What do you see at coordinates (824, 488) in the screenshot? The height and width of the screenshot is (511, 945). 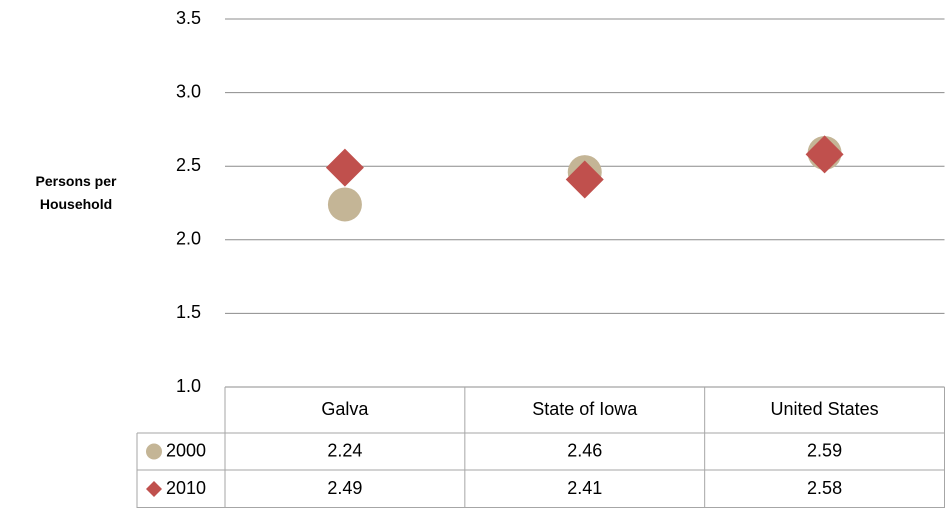 I see `table-value: 2.58` at bounding box center [824, 488].